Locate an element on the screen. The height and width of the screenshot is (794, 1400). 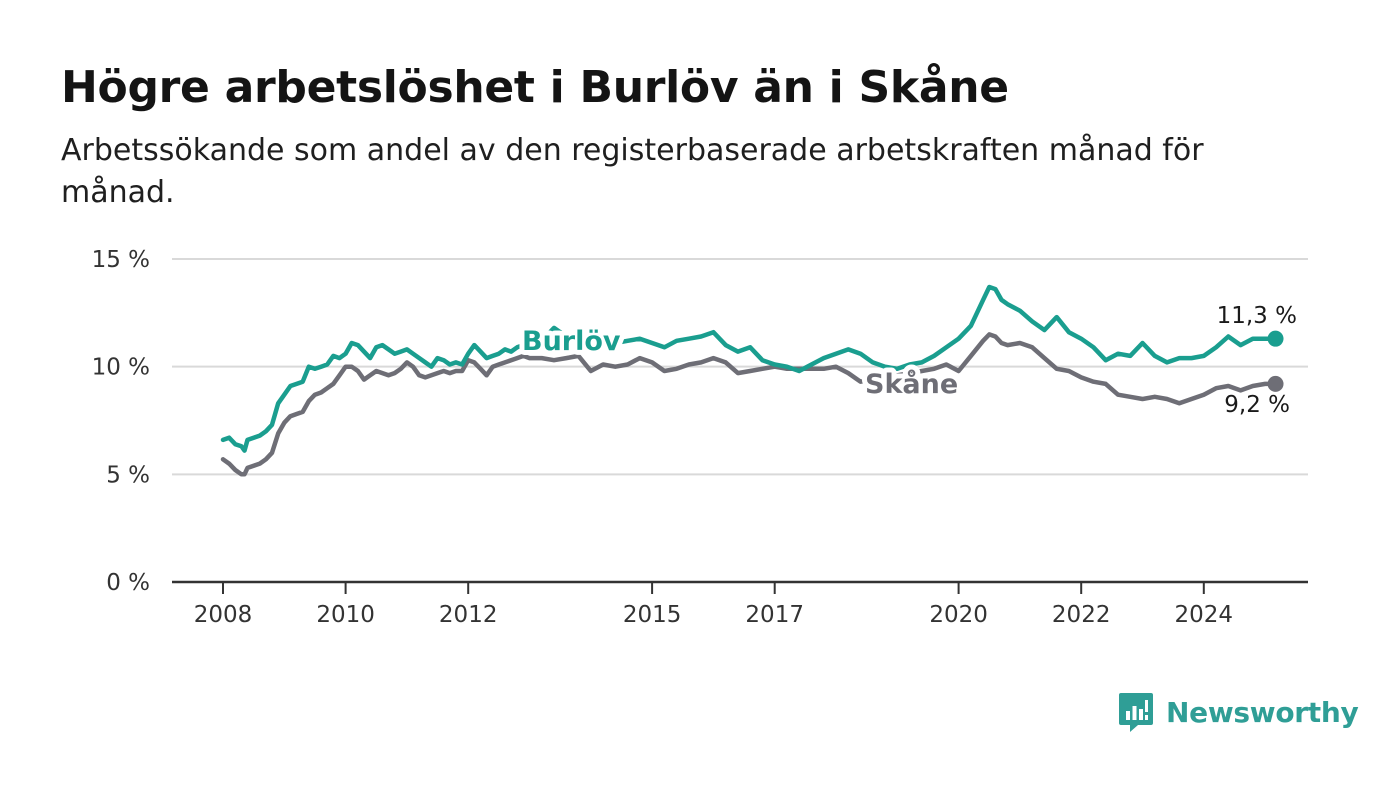
x-tick-label: 2012 is located at coordinates (468, 615).